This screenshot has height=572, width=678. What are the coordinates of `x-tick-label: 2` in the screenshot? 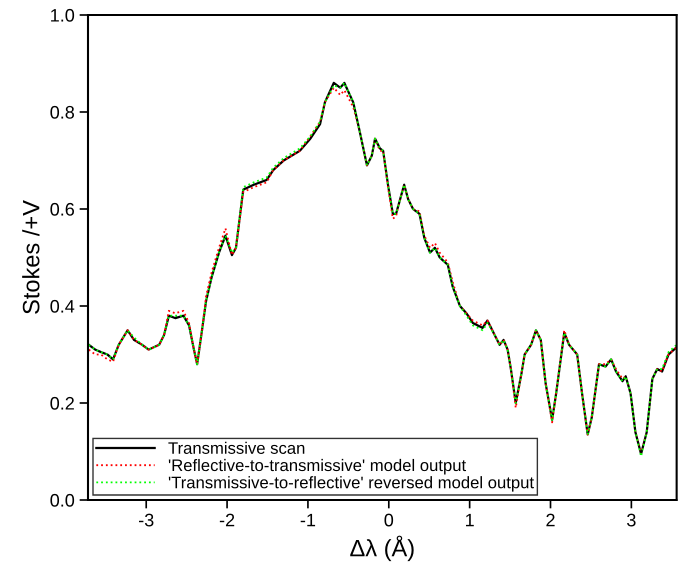 It's located at (550, 520).